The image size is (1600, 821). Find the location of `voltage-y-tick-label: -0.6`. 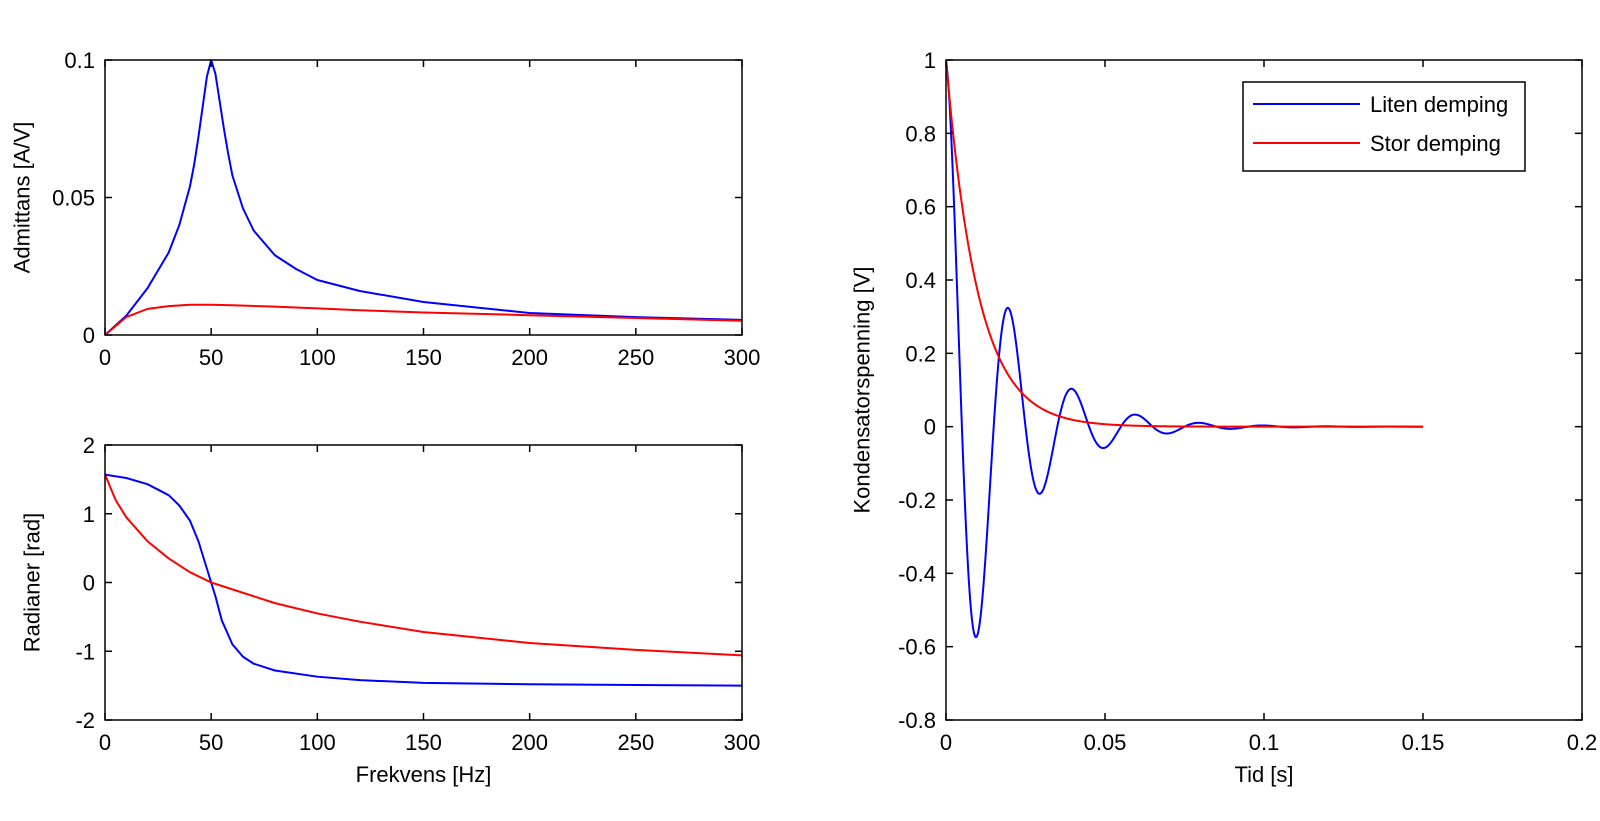

voltage-y-tick-label: -0.6 is located at coordinates (917, 647).